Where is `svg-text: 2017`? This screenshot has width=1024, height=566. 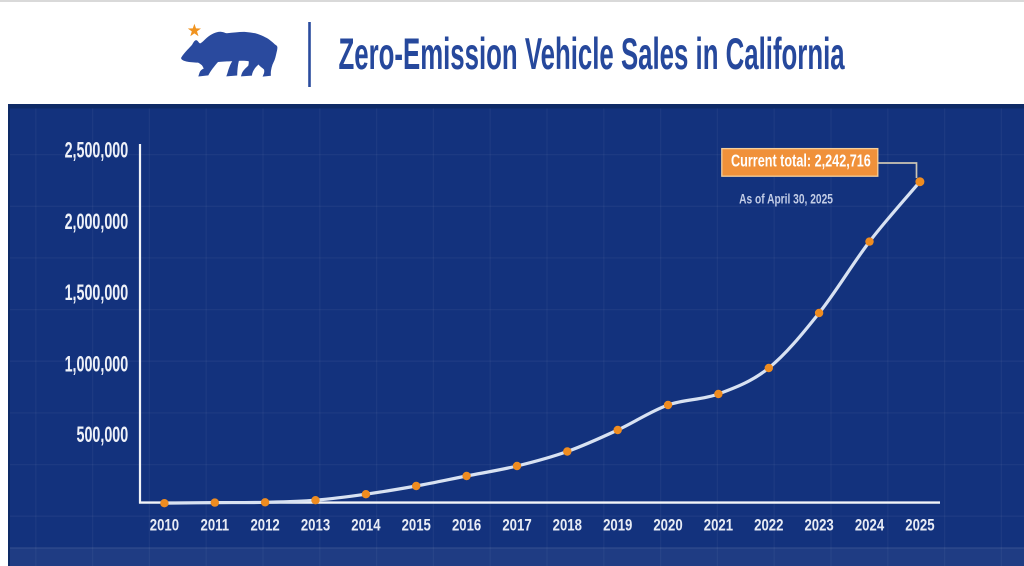
svg-text: 2017 is located at coordinates (516, 525).